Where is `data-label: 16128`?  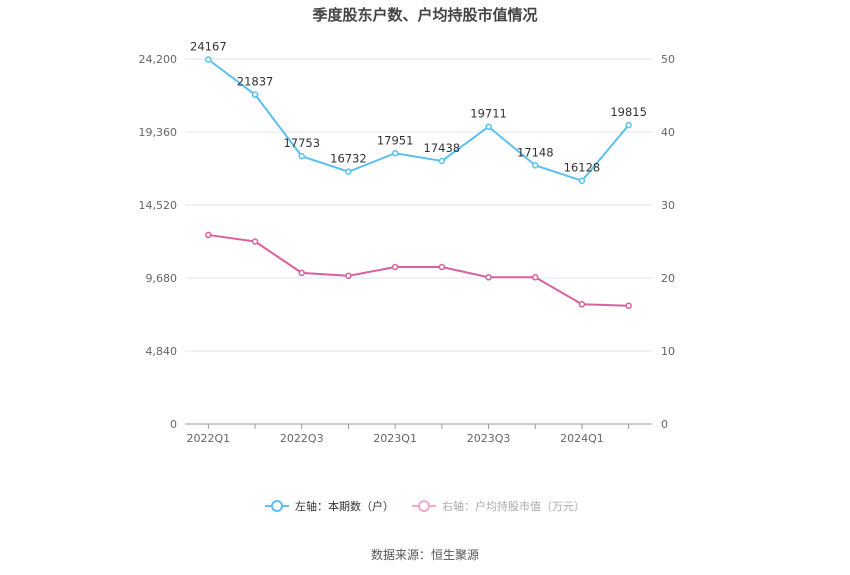 data-label: 16128 is located at coordinates (582, 168).